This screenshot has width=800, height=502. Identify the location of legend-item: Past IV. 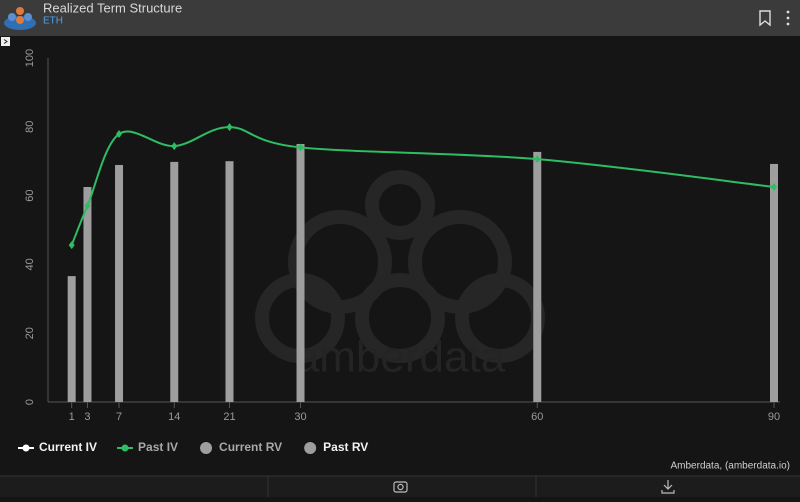
(147, 447).